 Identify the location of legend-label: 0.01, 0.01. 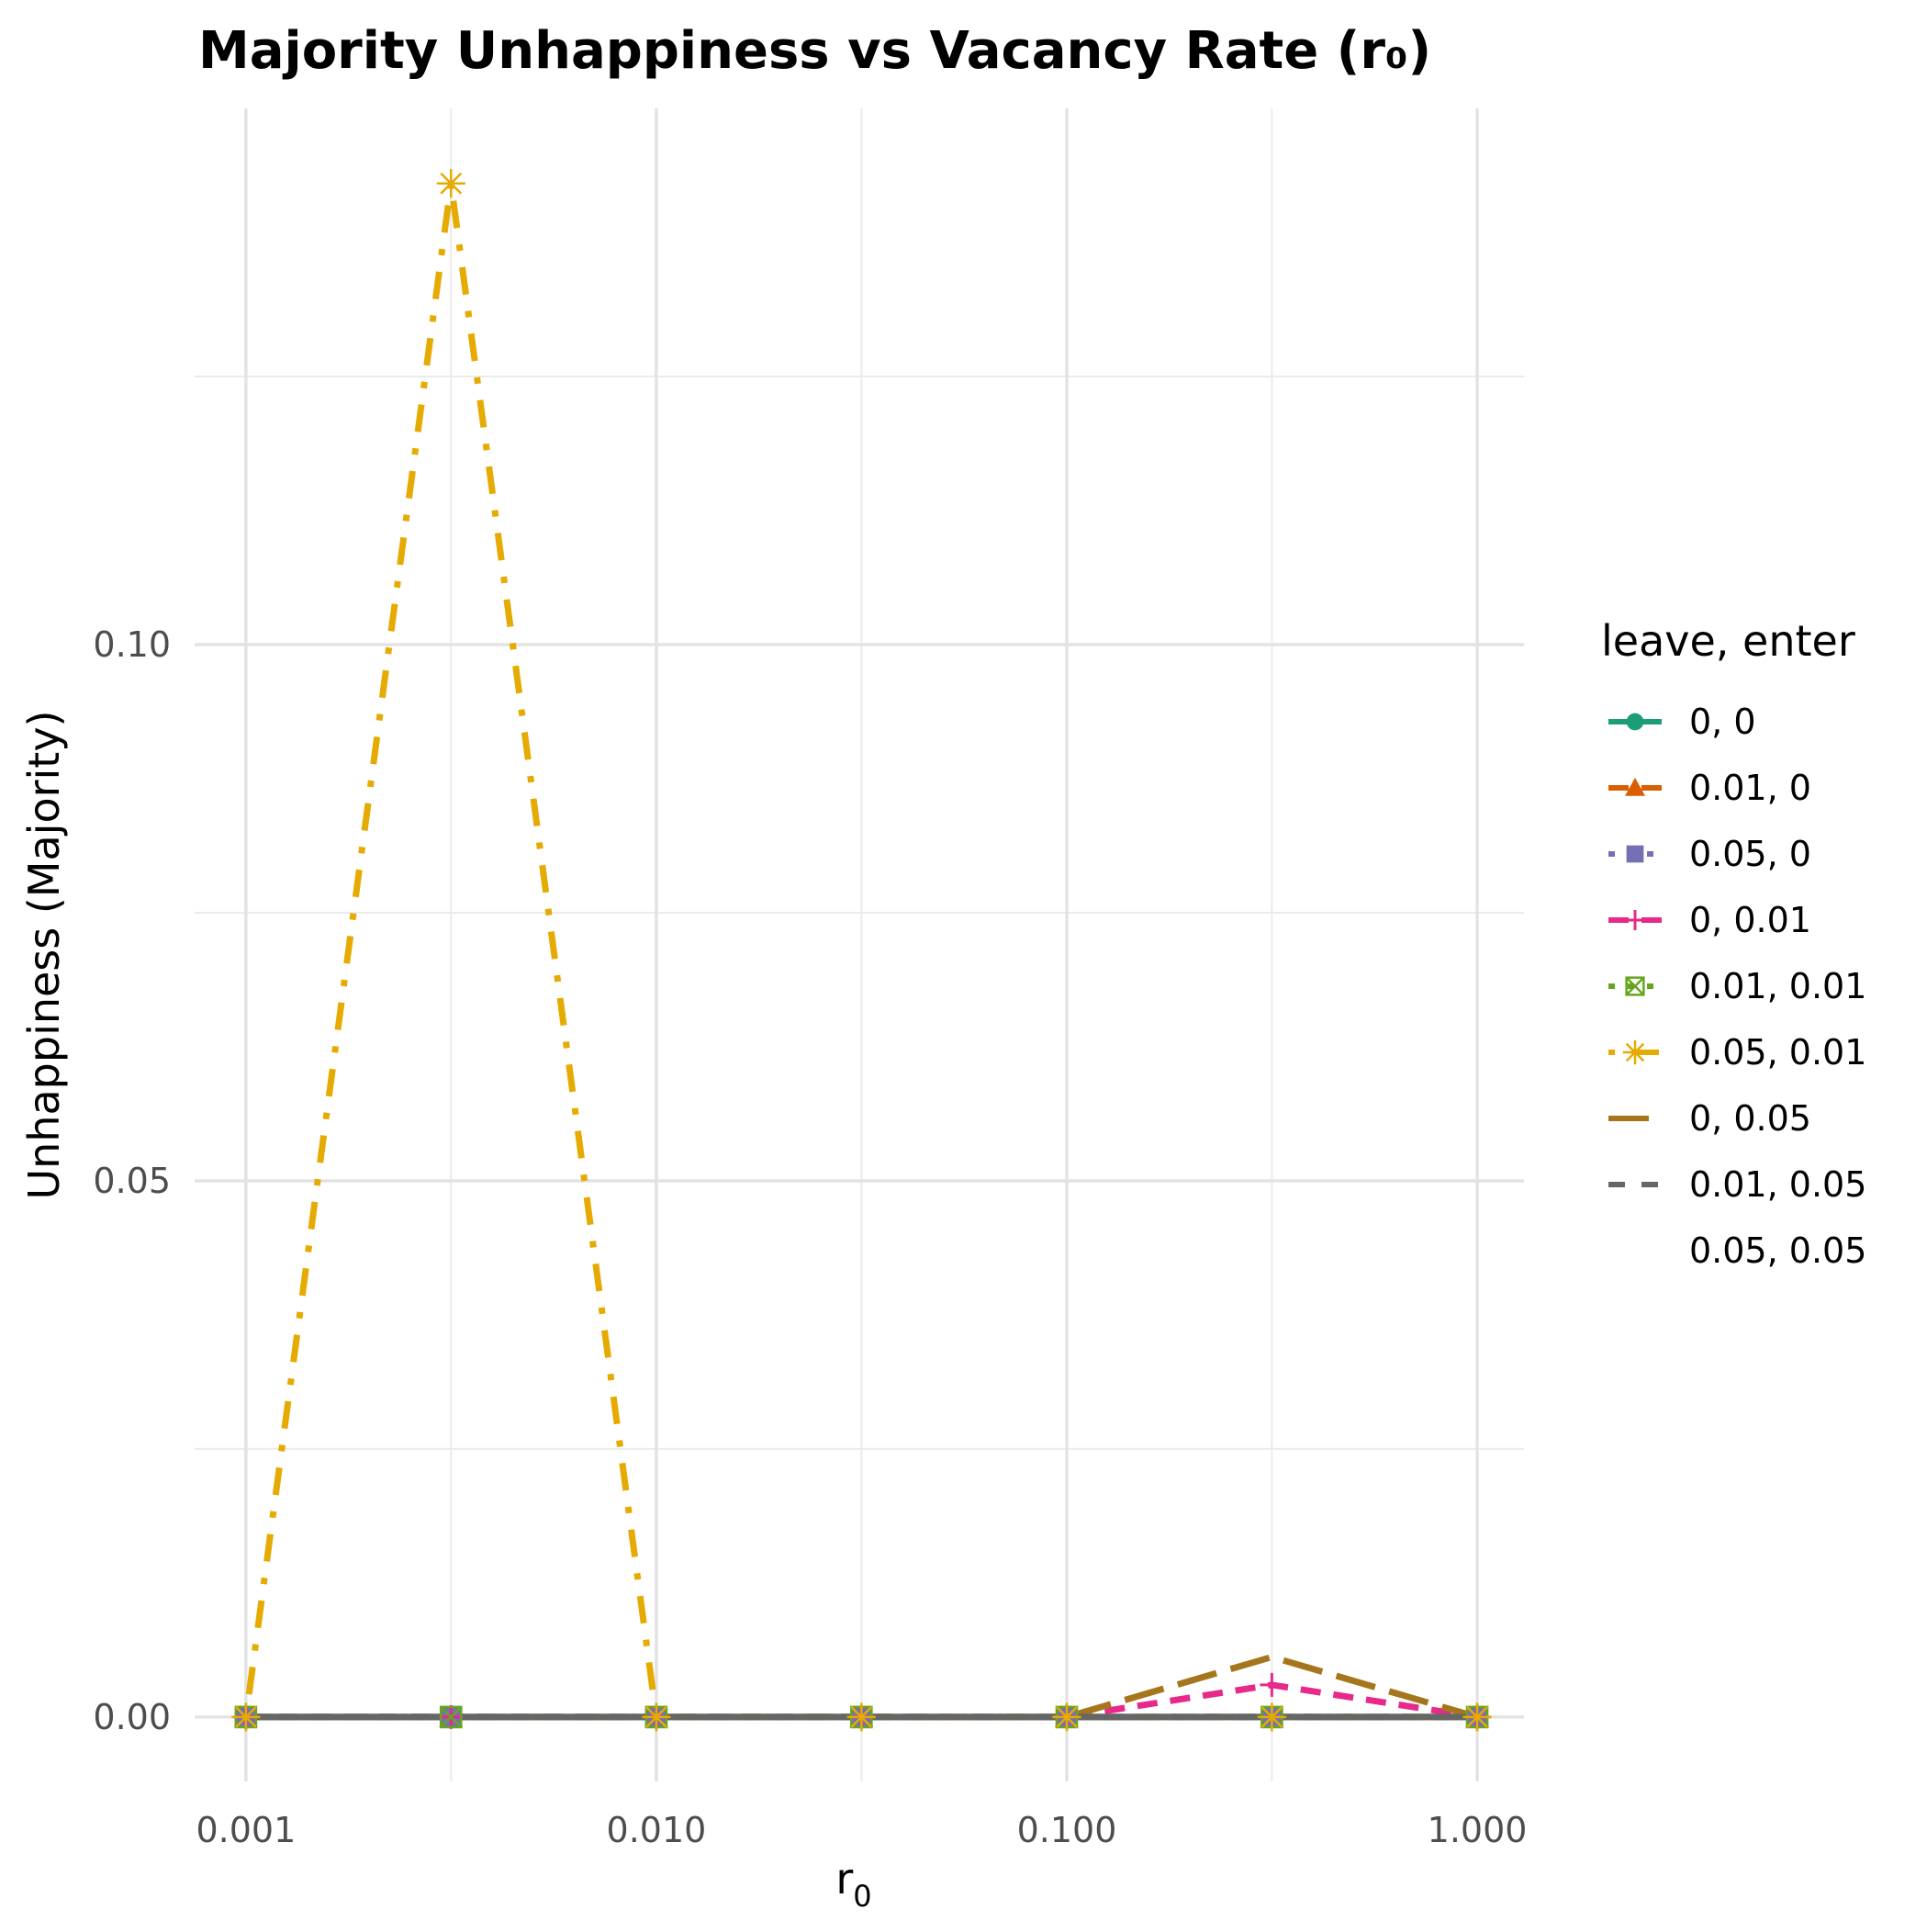
(1778, 986).